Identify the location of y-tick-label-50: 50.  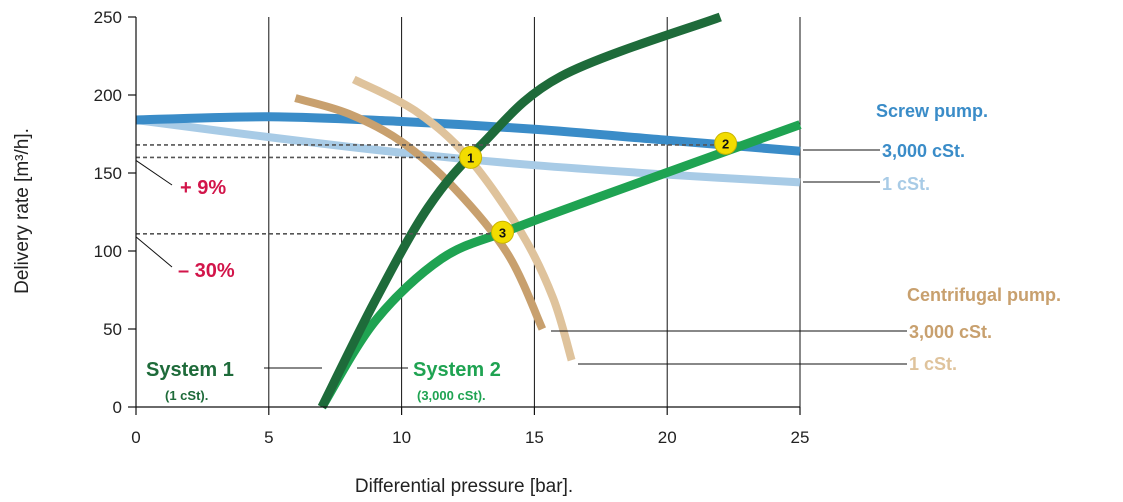
(112, 329).